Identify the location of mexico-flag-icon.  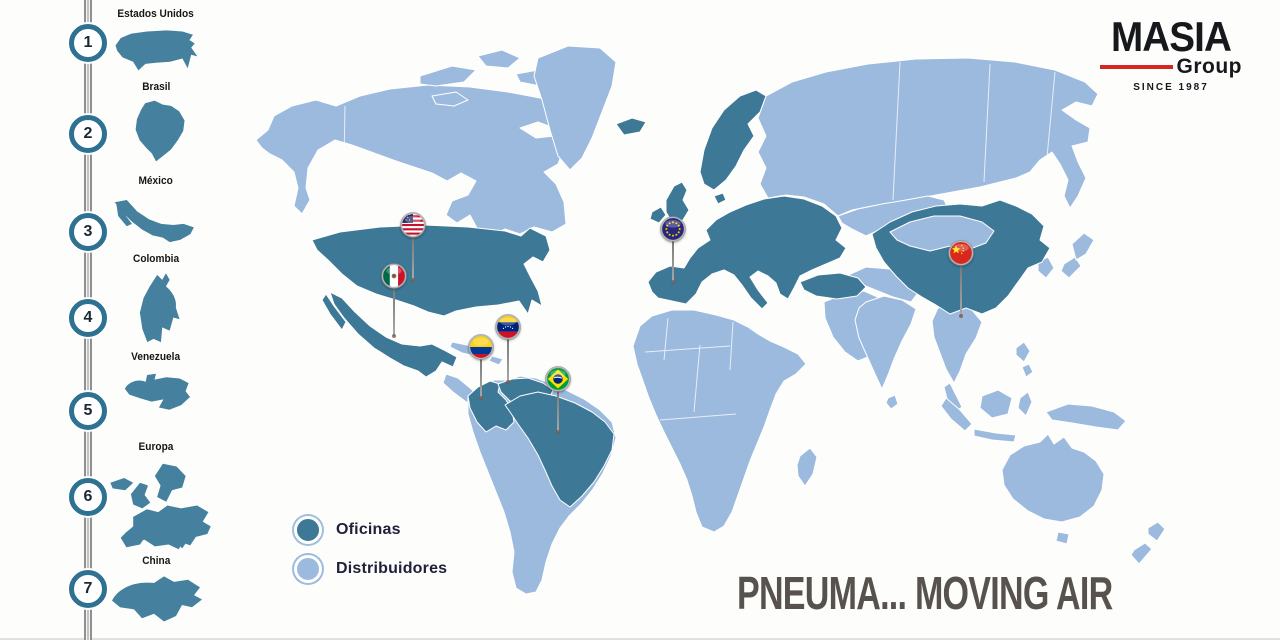
(394, 276).